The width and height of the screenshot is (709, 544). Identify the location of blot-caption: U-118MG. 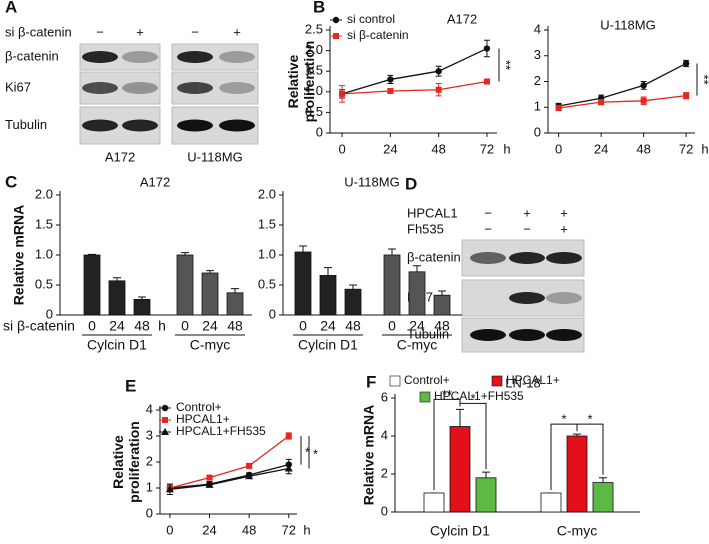
(214, 156).